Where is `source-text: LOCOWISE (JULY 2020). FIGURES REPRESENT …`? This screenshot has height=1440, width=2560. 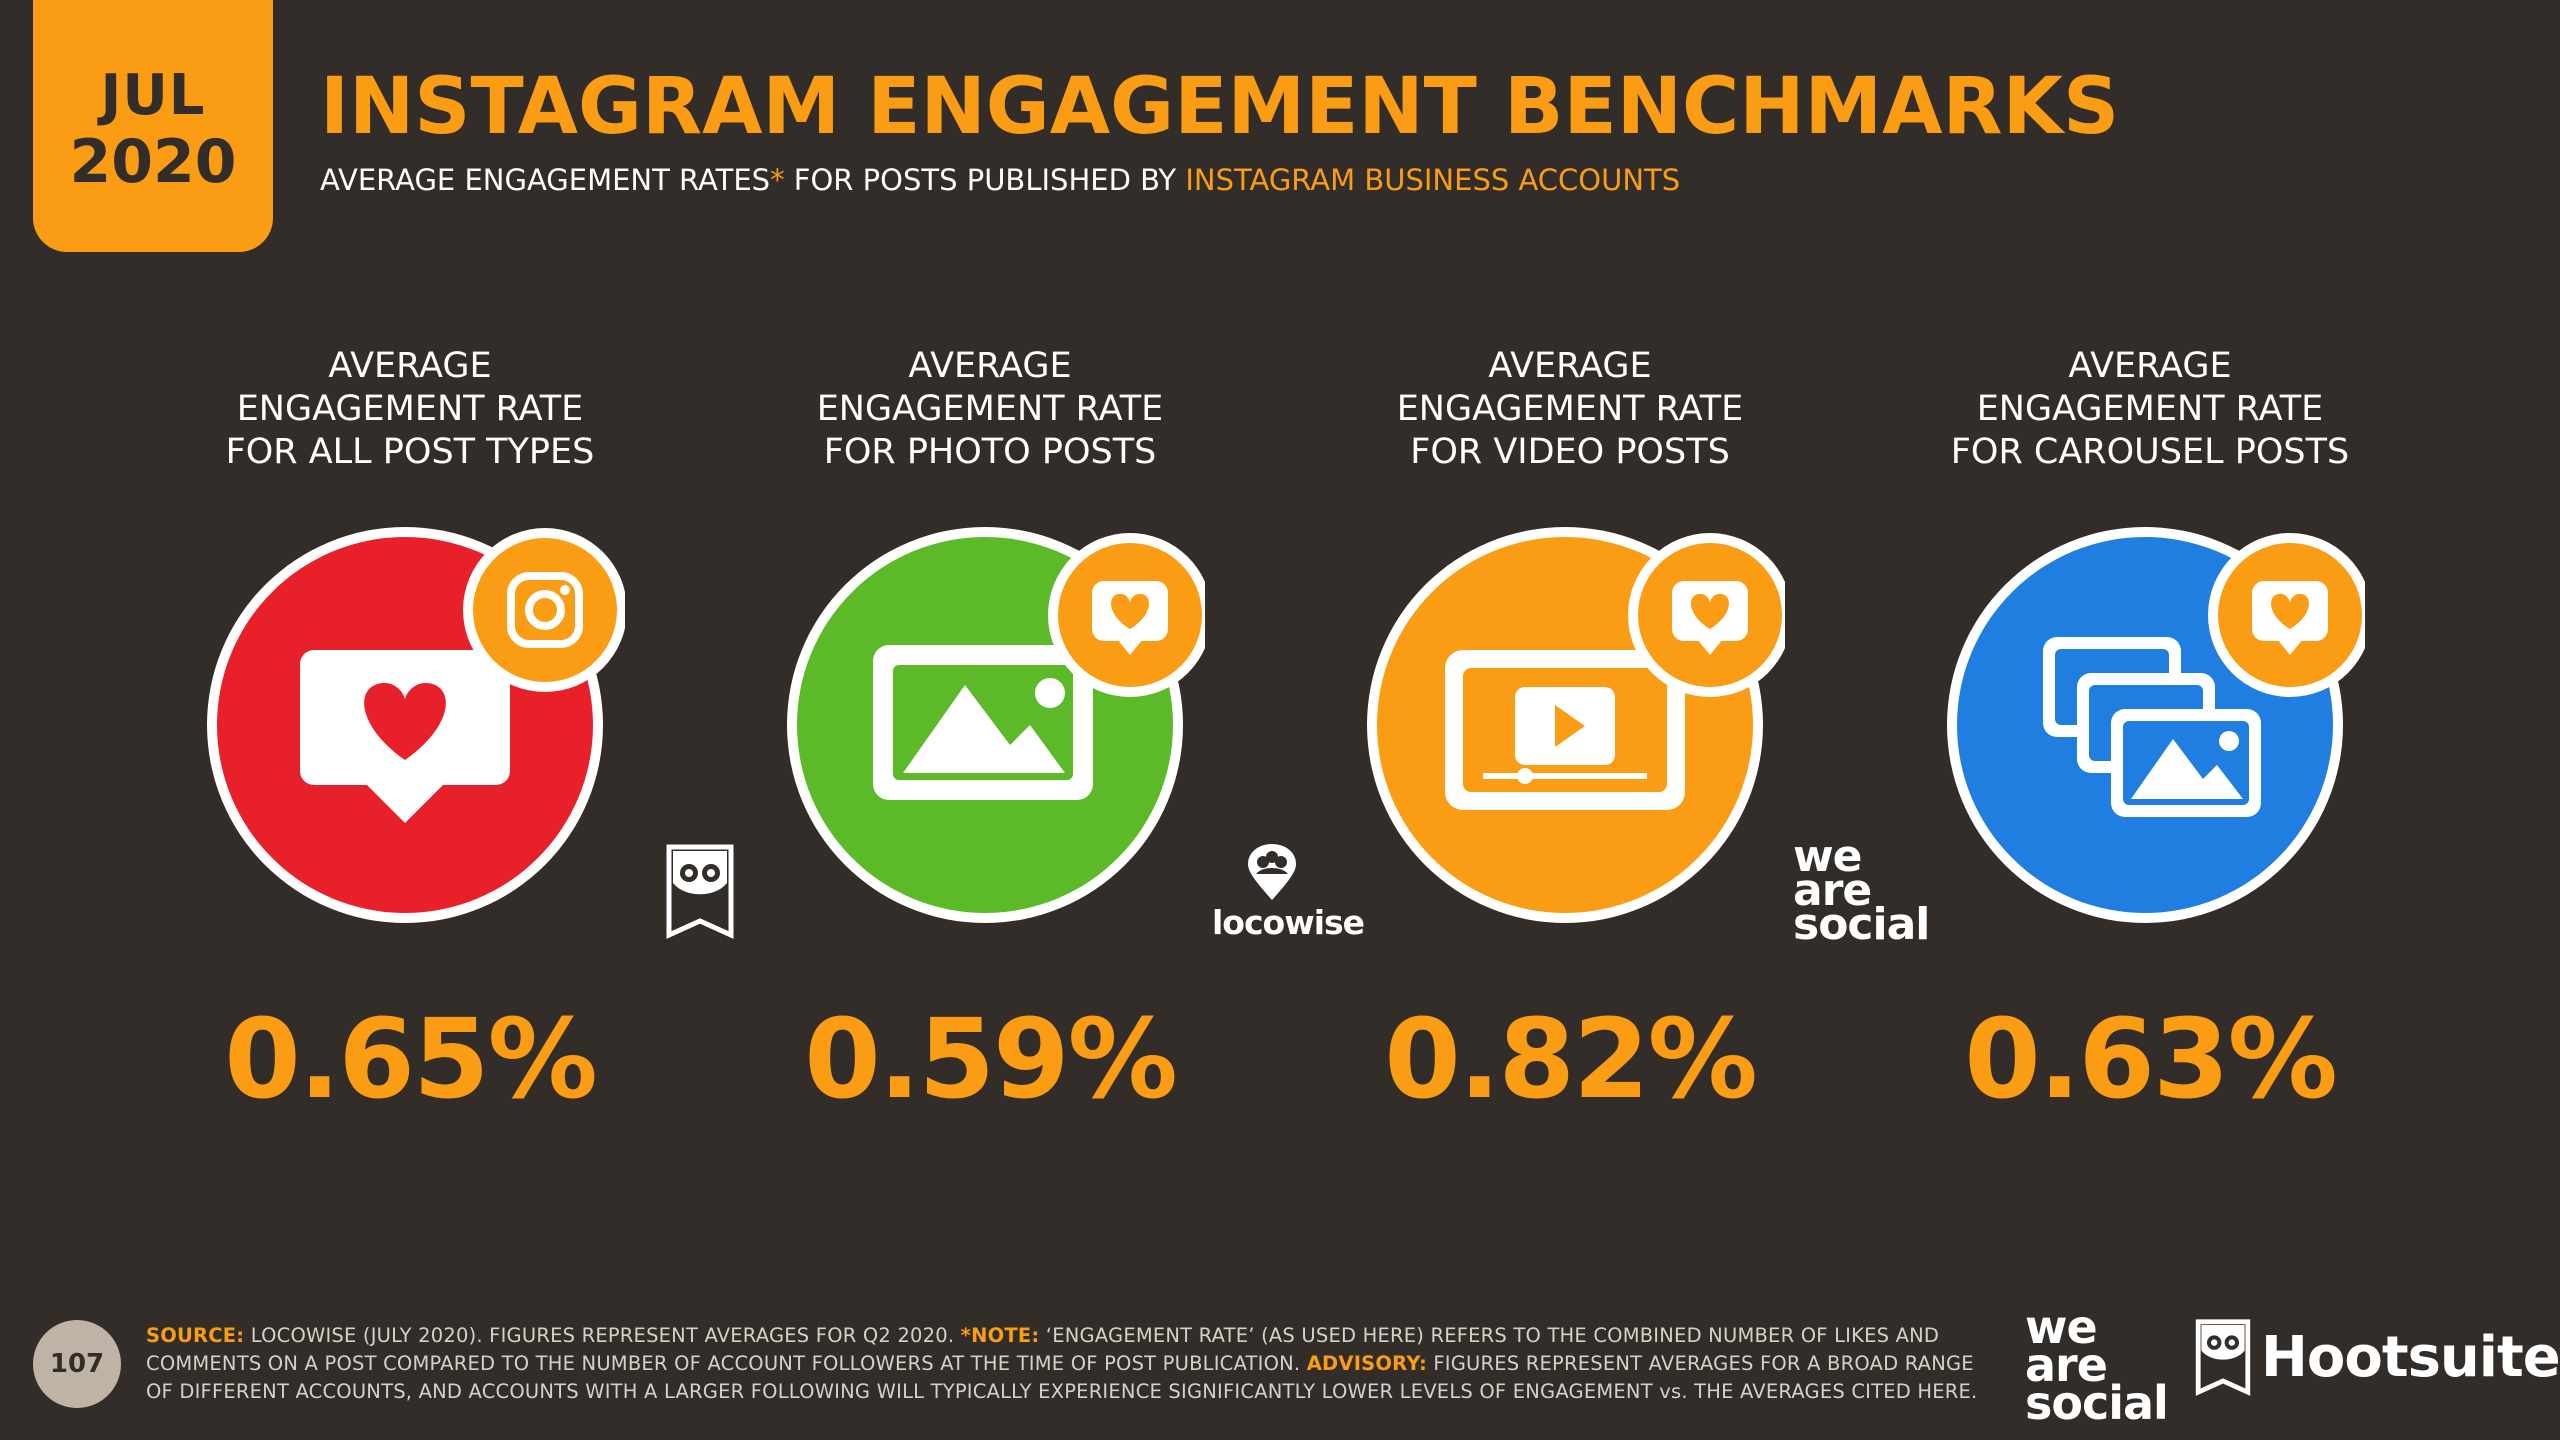
source-text: LOCOWISE (JULY 2020). FIGURES REPRESENT … is located at coordinates (602, 1335).